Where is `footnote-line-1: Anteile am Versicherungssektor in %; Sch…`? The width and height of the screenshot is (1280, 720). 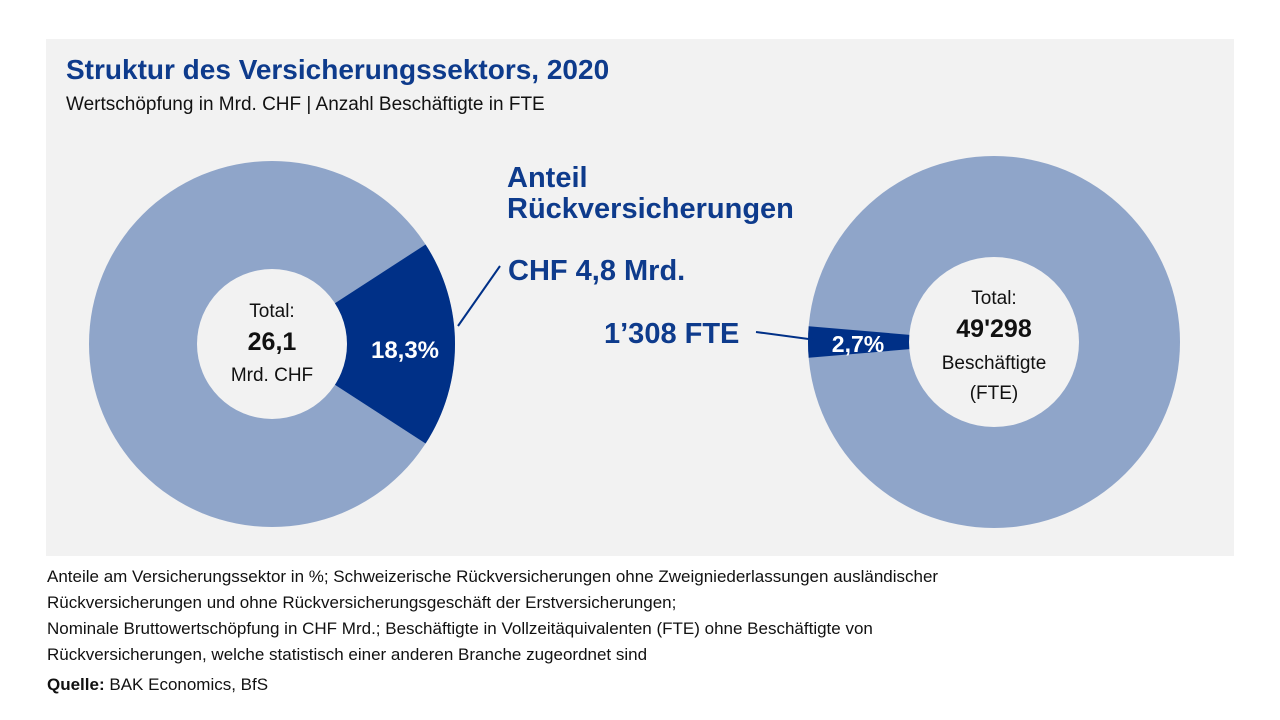
footnote-line-1: Anteile am Versicherungssektor in %; Sch… is located at coordinates (493, 576).